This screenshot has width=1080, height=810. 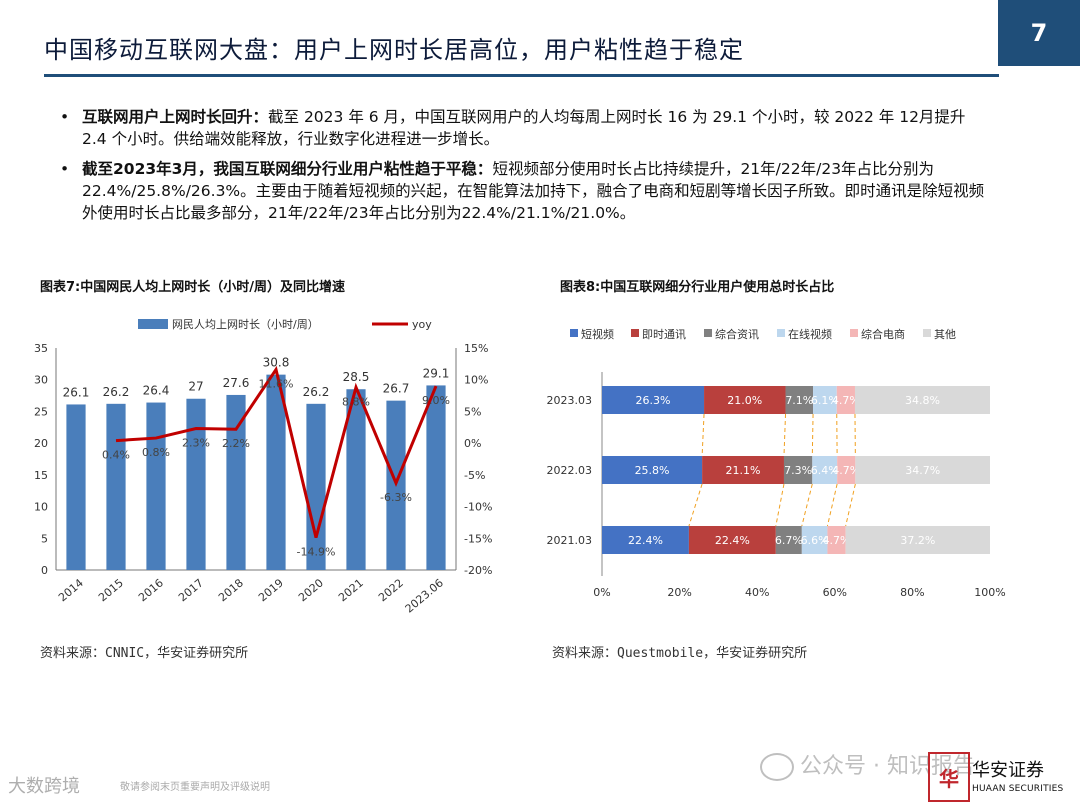 I want to click on company-name-en: HUAAN SECURITIES, so click(x=1018, y=789).